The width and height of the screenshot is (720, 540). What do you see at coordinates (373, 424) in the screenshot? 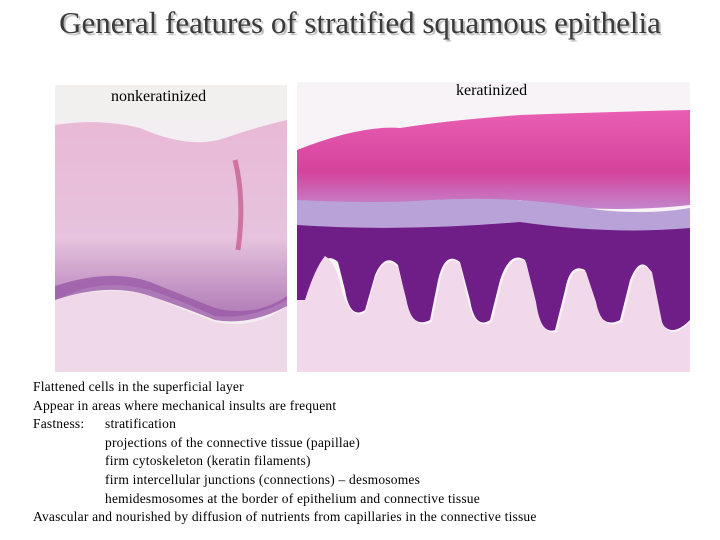
I see `text-line: Fastness: stratification` at bounding box center [373, 424].